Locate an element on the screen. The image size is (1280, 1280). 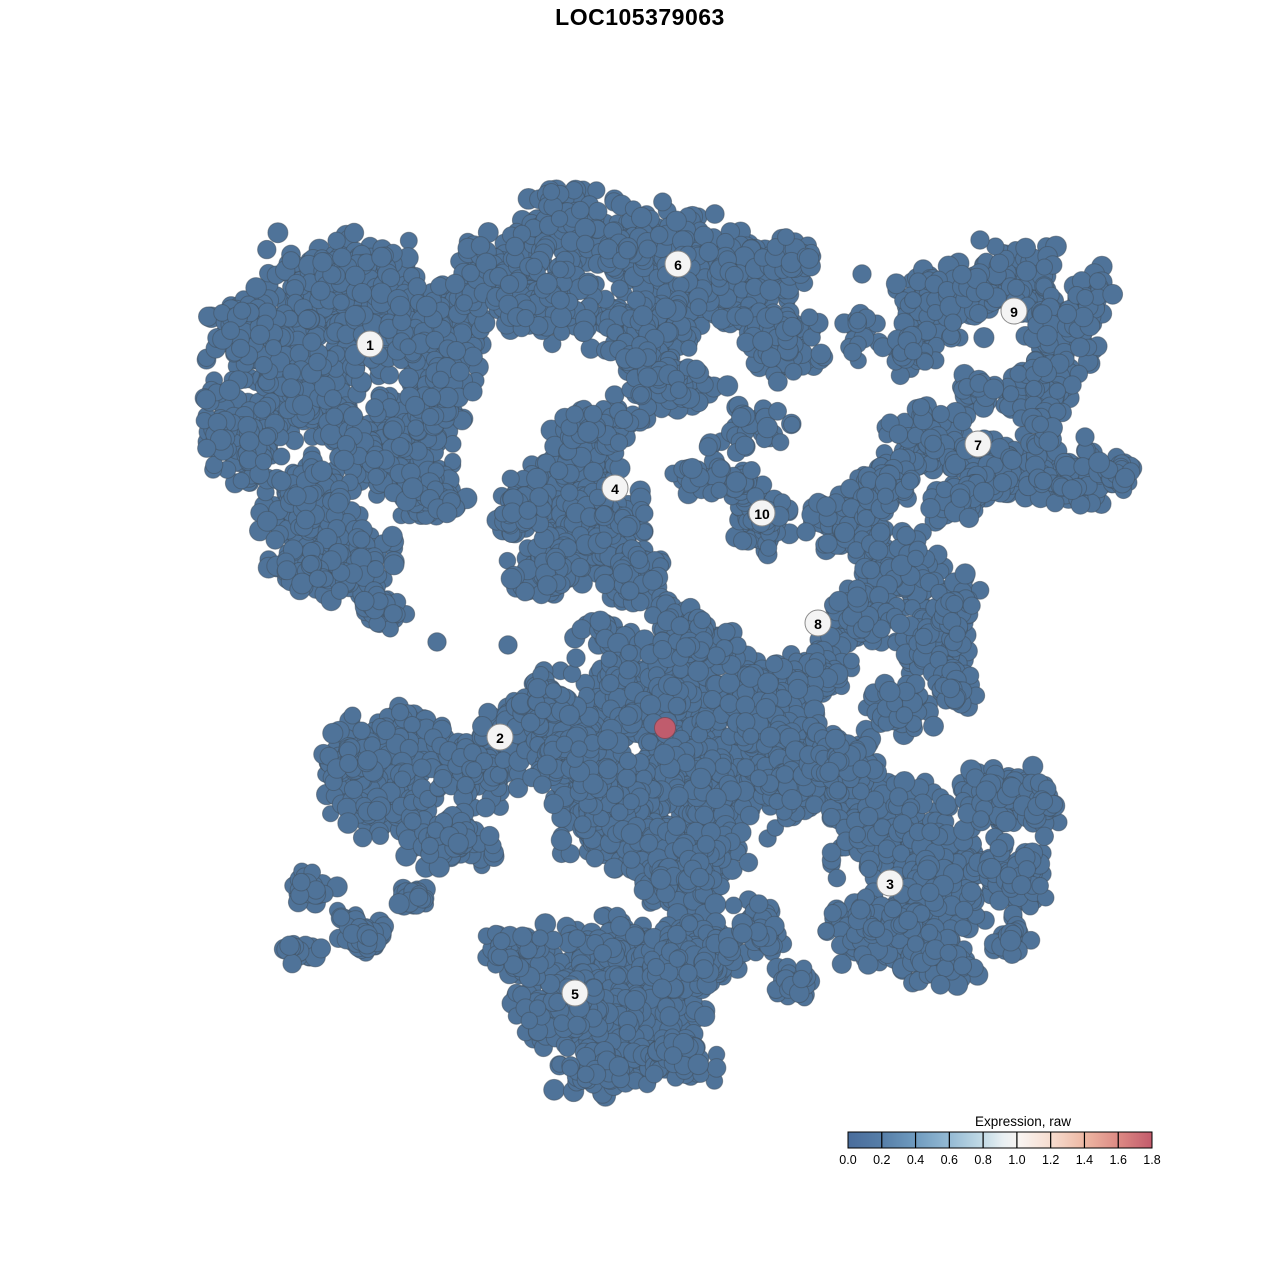
plot-title: LOC105379063 is located at coordinates (640, 17).